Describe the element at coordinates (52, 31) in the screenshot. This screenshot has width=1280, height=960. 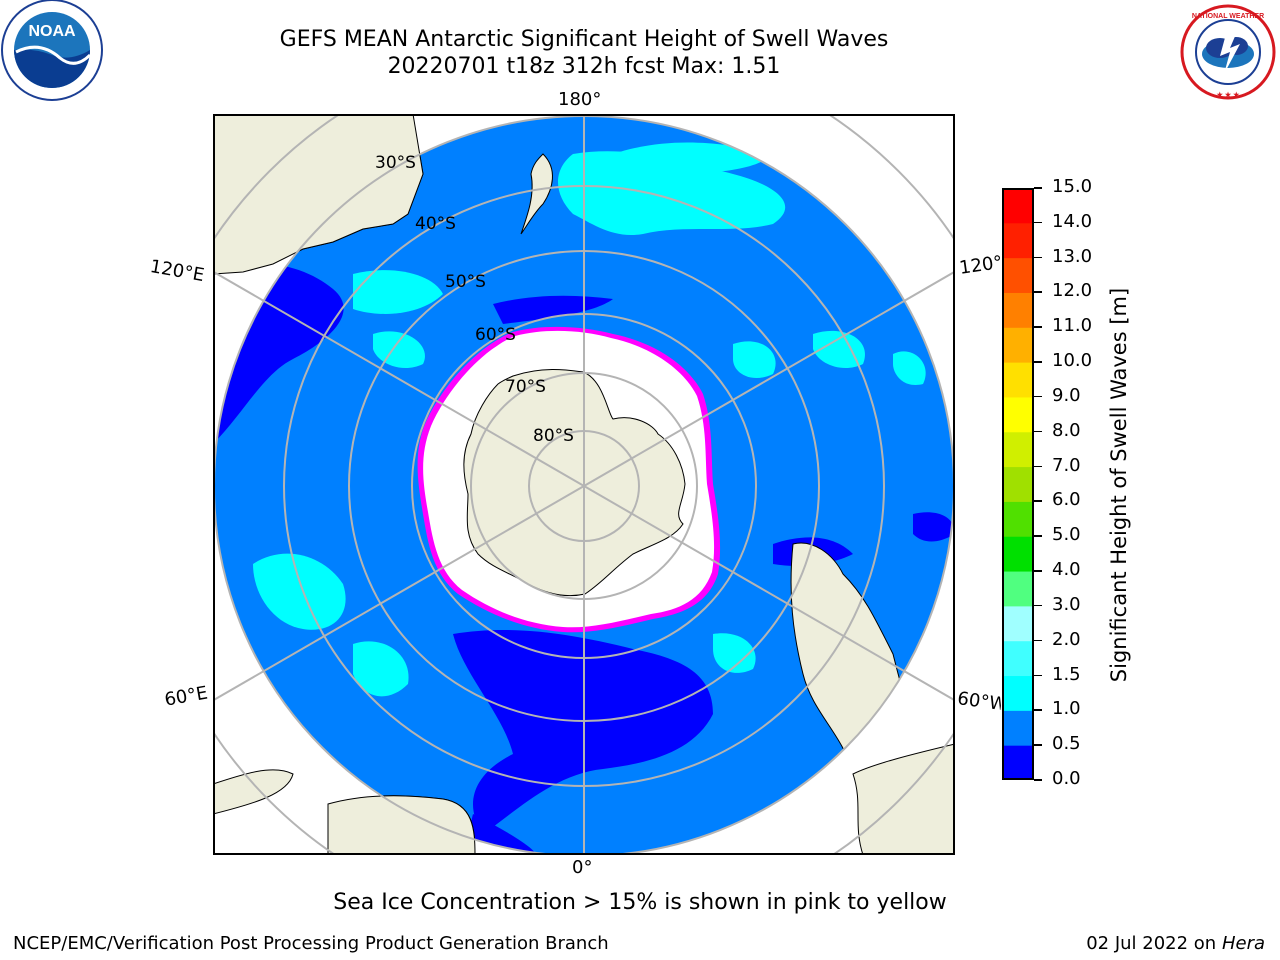
I see `noaa-logo-text: NOAA` at that location.